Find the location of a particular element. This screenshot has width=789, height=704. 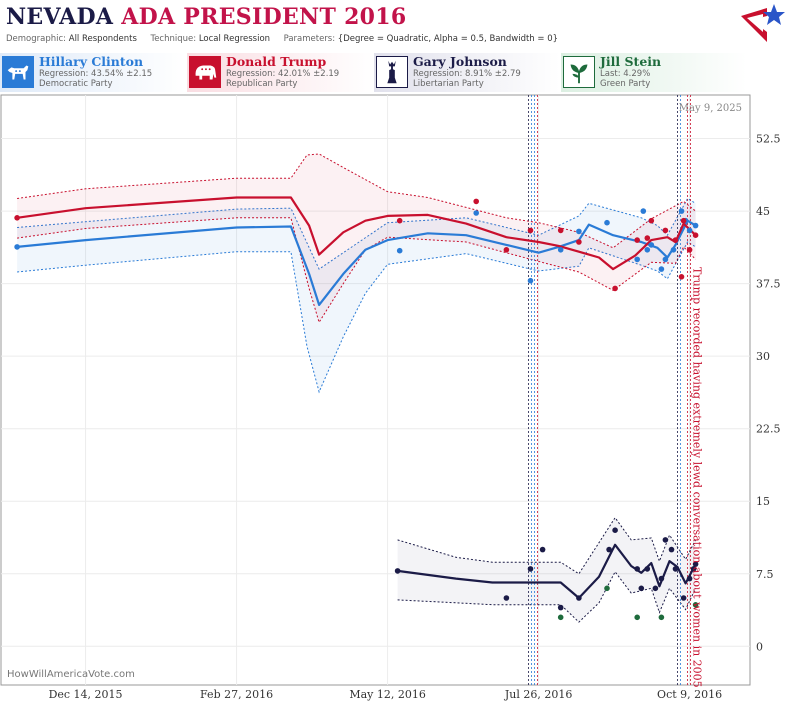

donald-trump-upper-bound is located at coordinates (356, 201).